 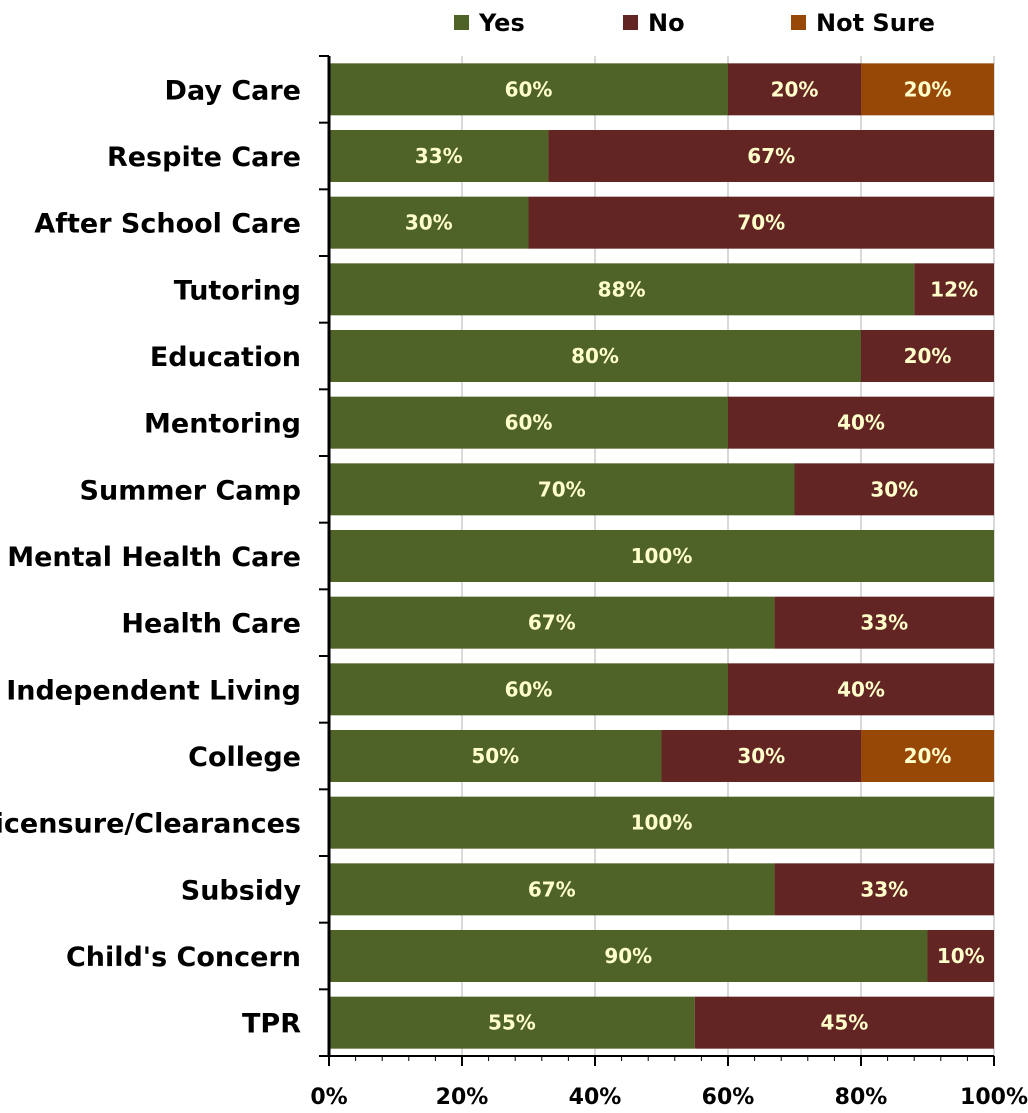 I want to click on x-tick-label: 20%, so click(x=462, y=1097).